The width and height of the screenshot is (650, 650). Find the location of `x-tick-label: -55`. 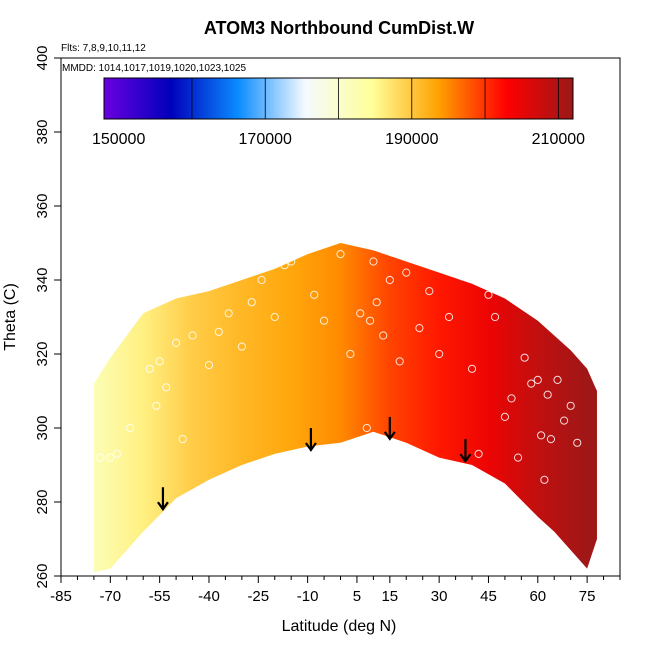

x-tick-label: -55 is located at coordinates (160, 596).